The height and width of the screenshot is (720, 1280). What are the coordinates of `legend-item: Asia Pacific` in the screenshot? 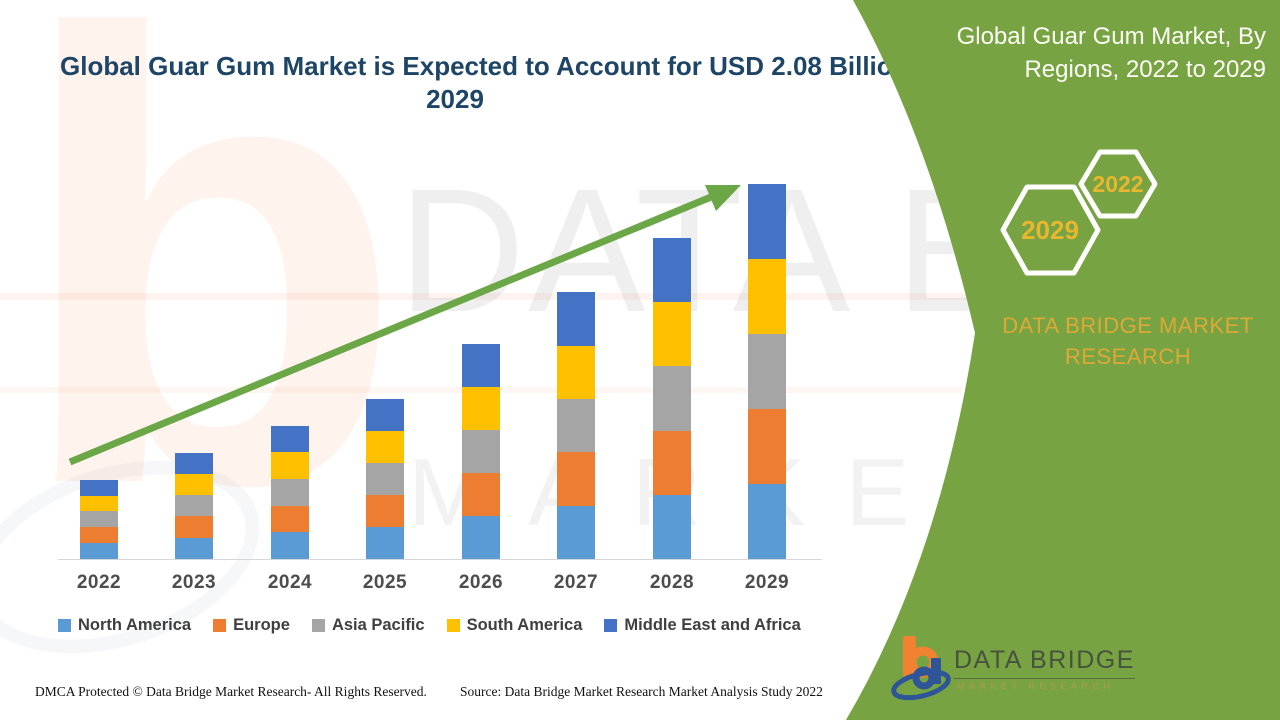 It's located at (368, 625).